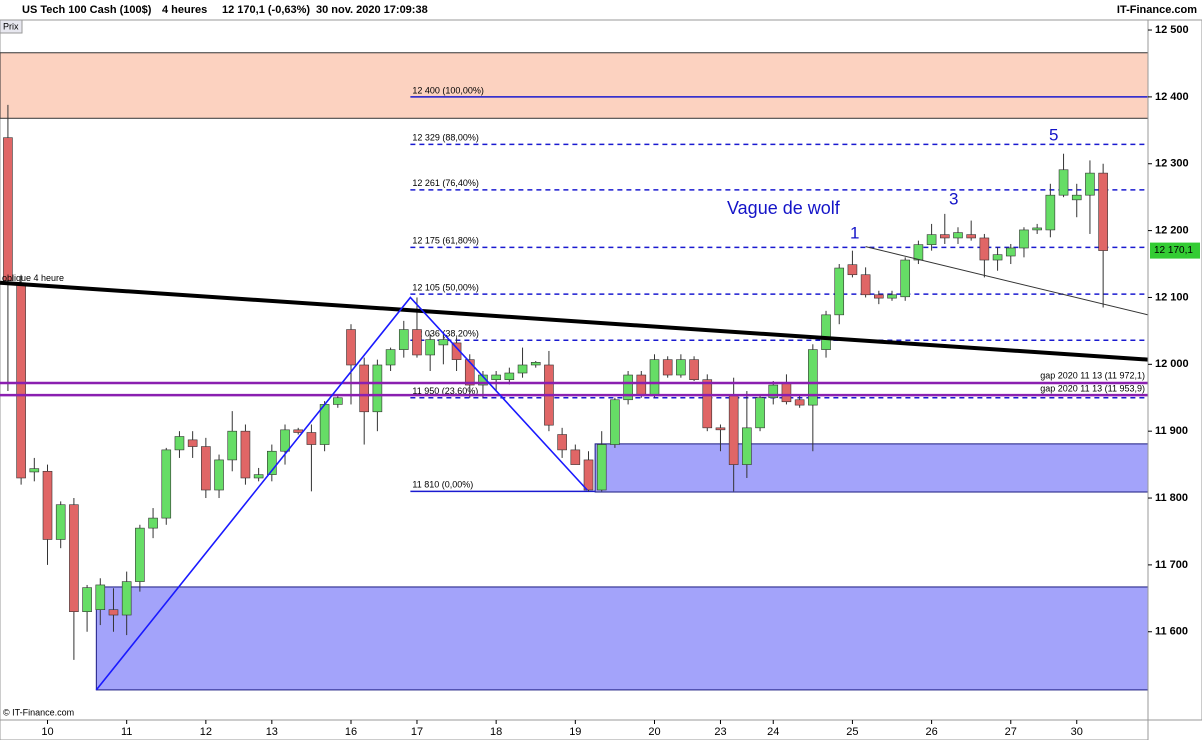 This screenshot has height=745, width=1202. Describe the element at coordinates (417, 732) in the screenshot. I see `x-tick-label: 17` at that location.